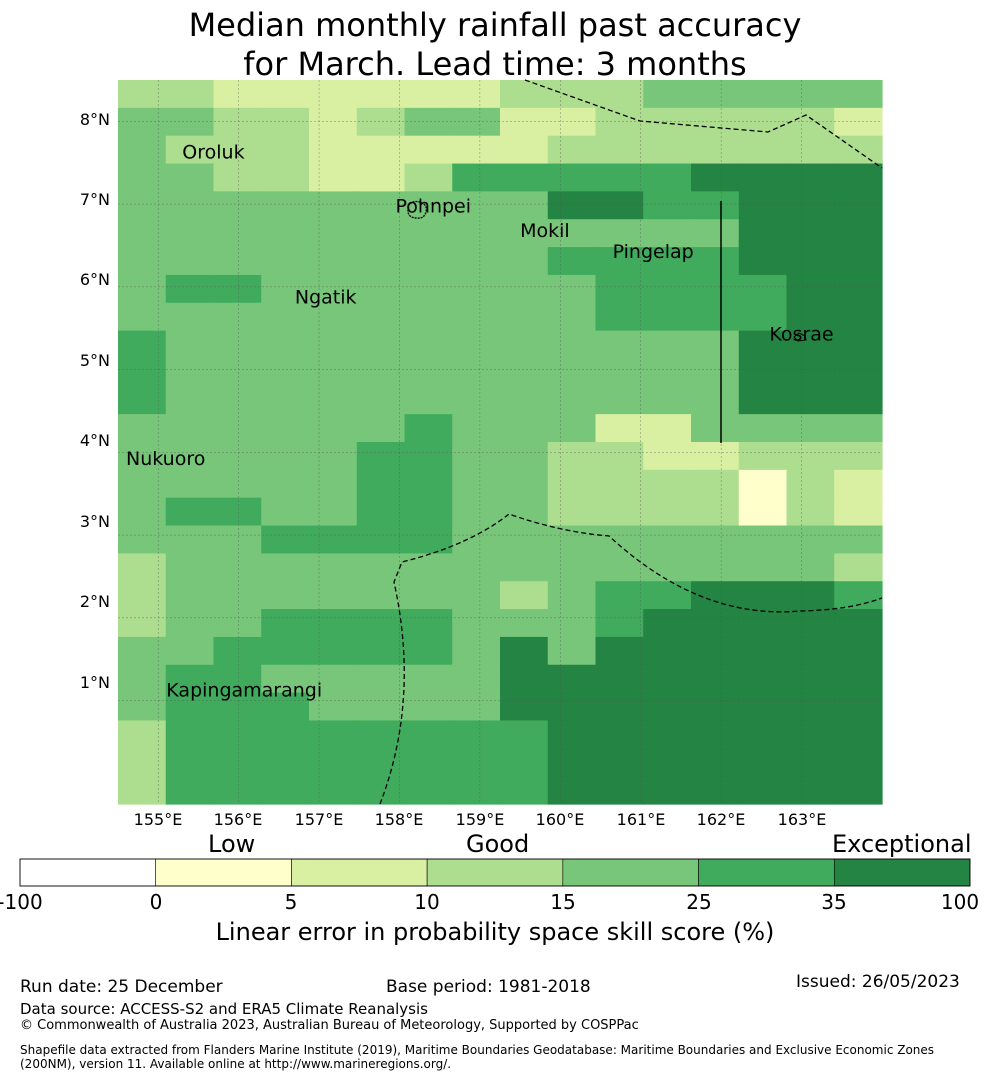 The height and width of the screenshot is (1080, 990). What do you see at coordinates (94, 521) in the screenshot?
I see `lat-label-3n: 3°N` at bounding box center [94, 521].